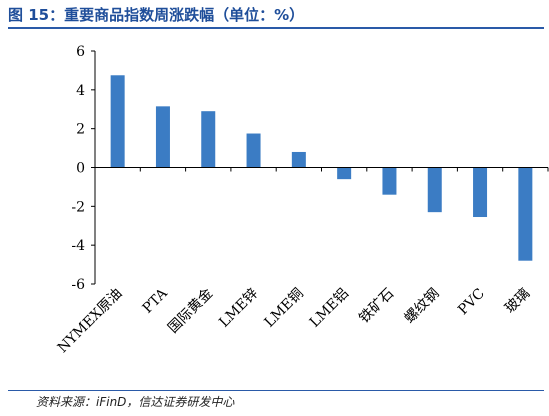 The image size is (549, 416). Describe the element at coordinates (376, 306) in the screenshot. I see `x-tick-label: 铁矿石` at that location.